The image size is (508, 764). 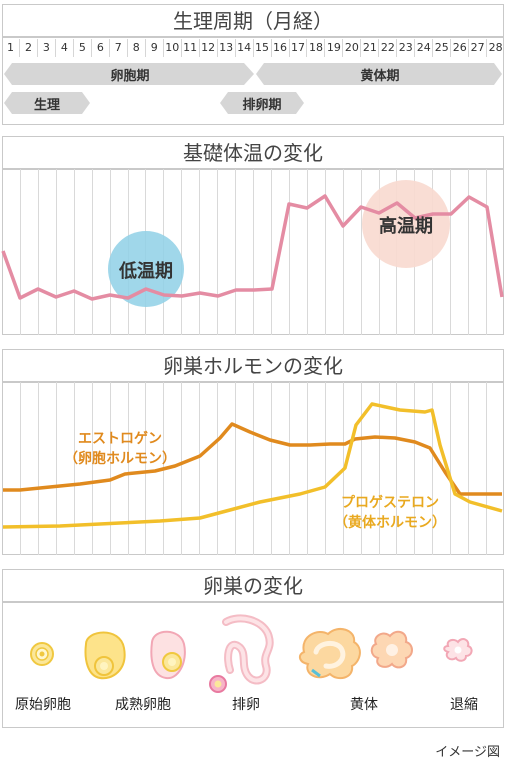 What do you see at coordinates (352, 48) in the screenshot?
I see `day-number: 20` at bounding box center [352, 48].